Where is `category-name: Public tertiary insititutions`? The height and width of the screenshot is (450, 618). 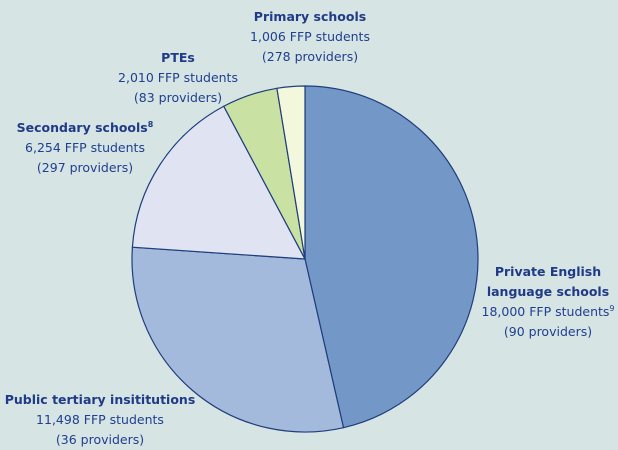
category-name: Public tertiary insititutions is located at coordinates (100, 399).